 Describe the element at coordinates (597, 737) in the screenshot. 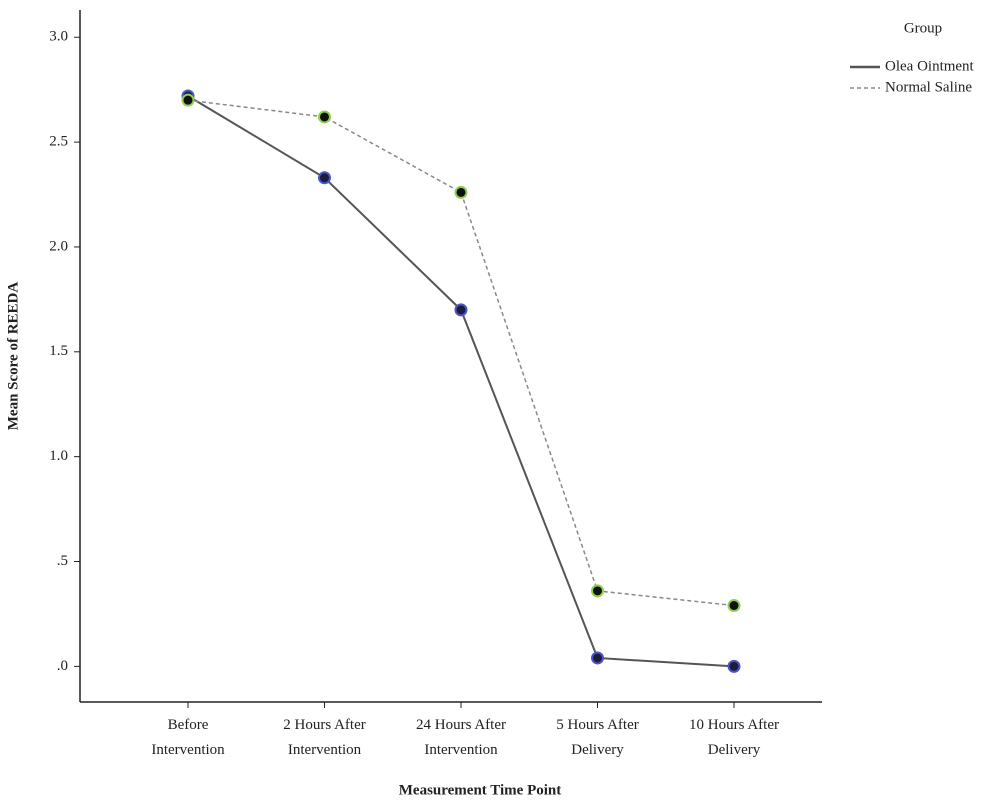

I see `x-tick-label: 5 Hours After Delivery` at that location.